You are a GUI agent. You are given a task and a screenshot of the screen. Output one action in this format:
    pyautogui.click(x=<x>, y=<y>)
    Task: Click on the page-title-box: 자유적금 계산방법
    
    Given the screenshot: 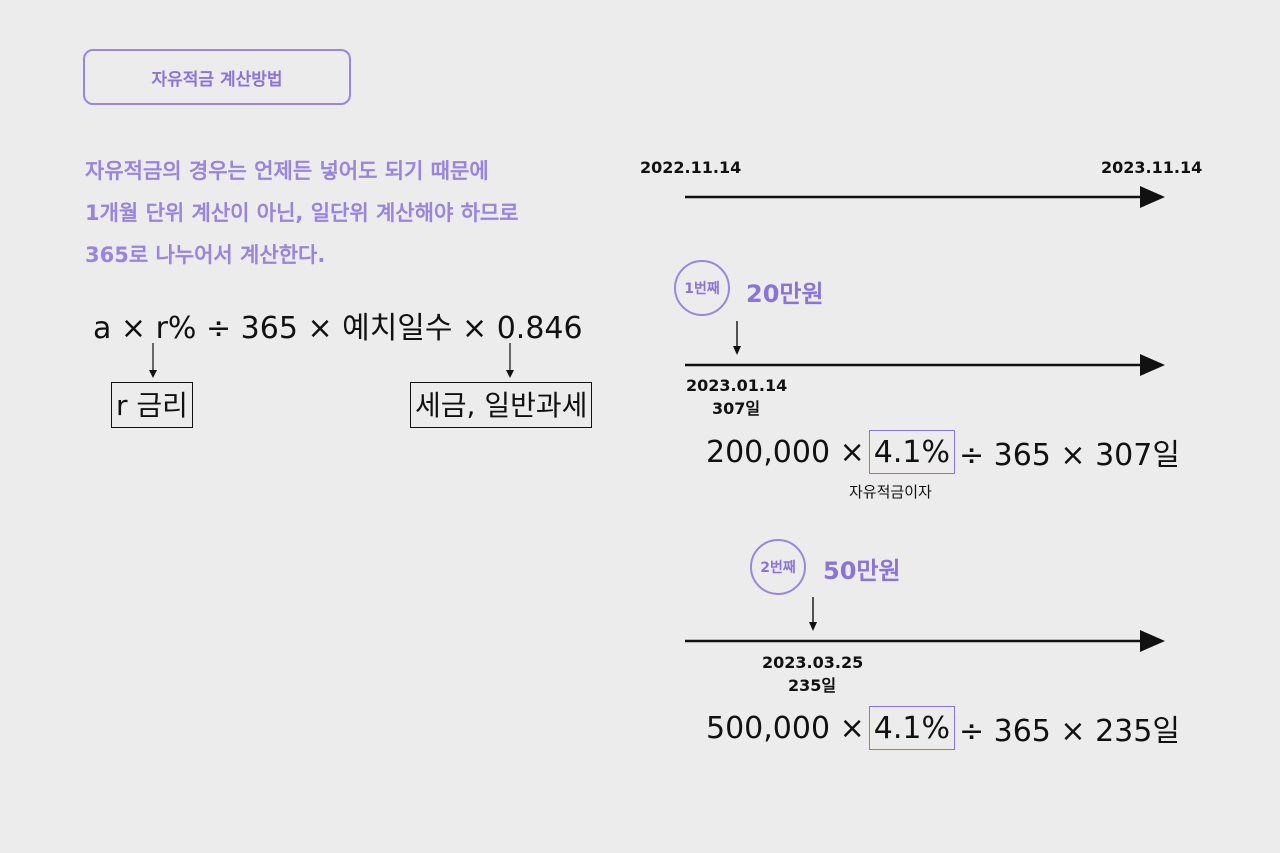 What is the action you would take?
    pyautogui.click(x=217, y=77)
    